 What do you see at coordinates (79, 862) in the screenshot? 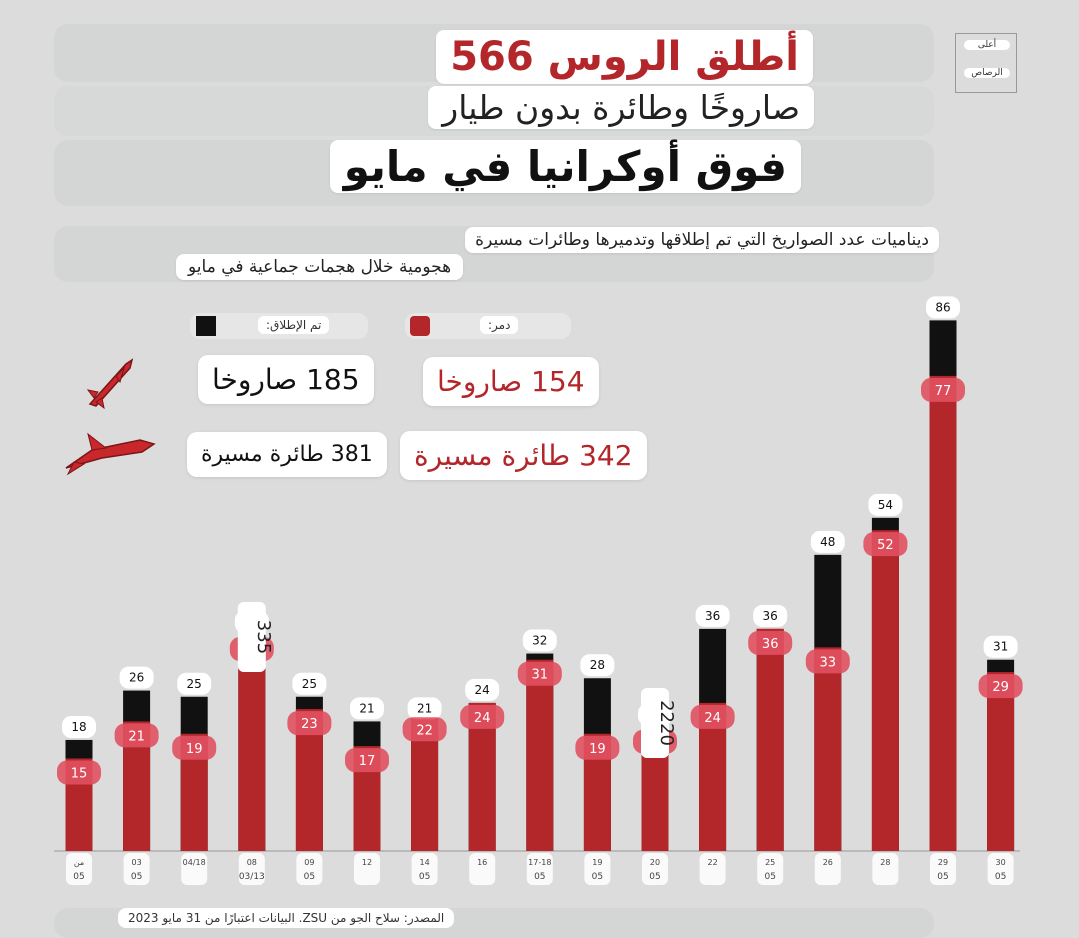
I see `category-label: من` at bounding box center [79, 862].